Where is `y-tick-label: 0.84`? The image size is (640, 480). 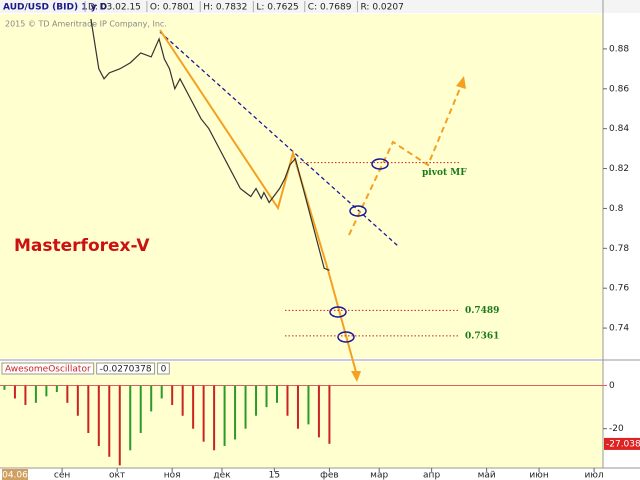 y-tick-label: 0.84 is located at coordinates (619, 129).